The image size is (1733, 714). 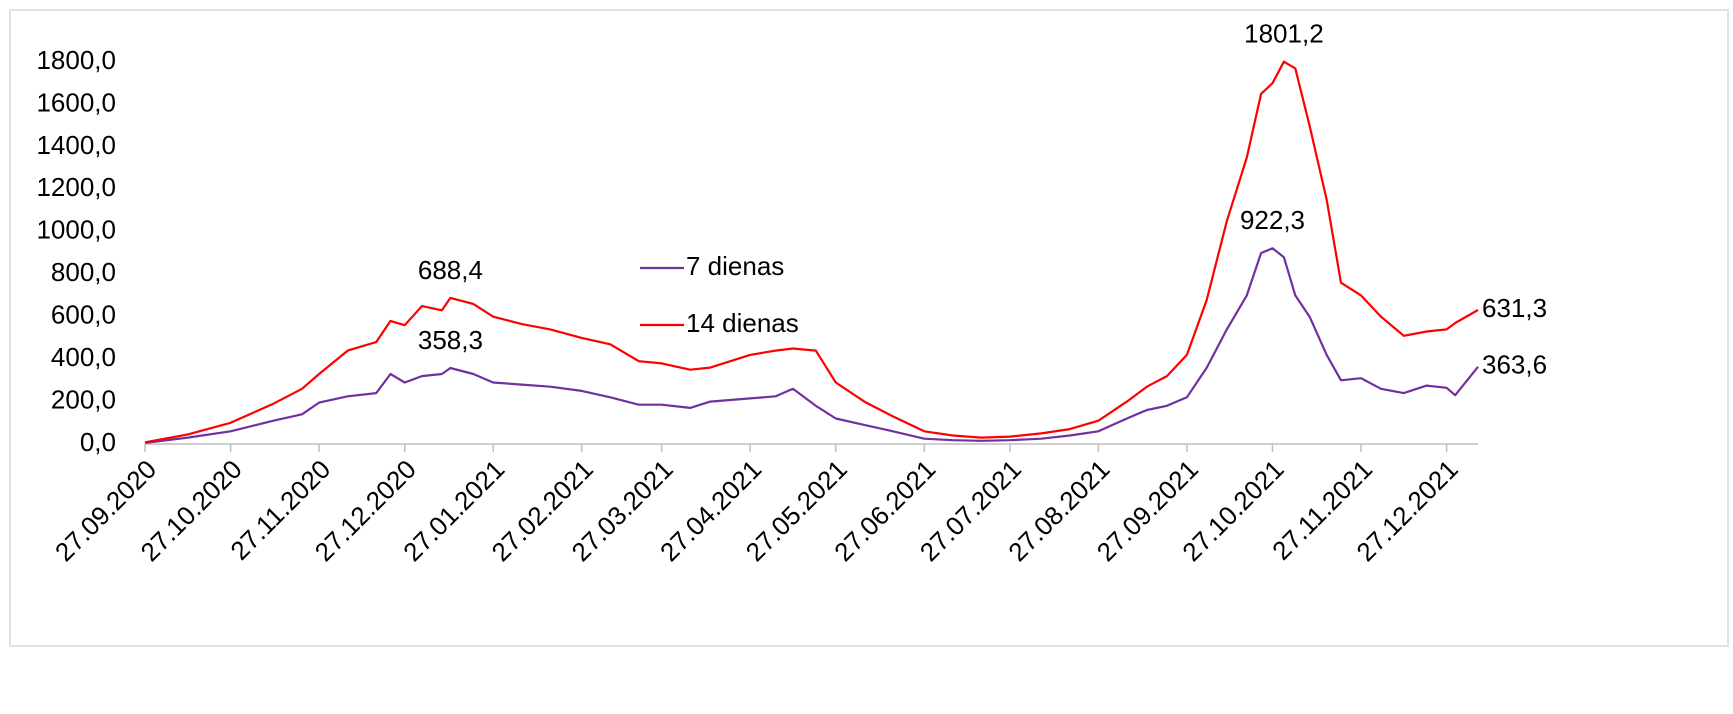 What do you see at coordinates (450, 340) in the screenshot?
I see `data-label: 358,3` at bounding box center [450, 340].